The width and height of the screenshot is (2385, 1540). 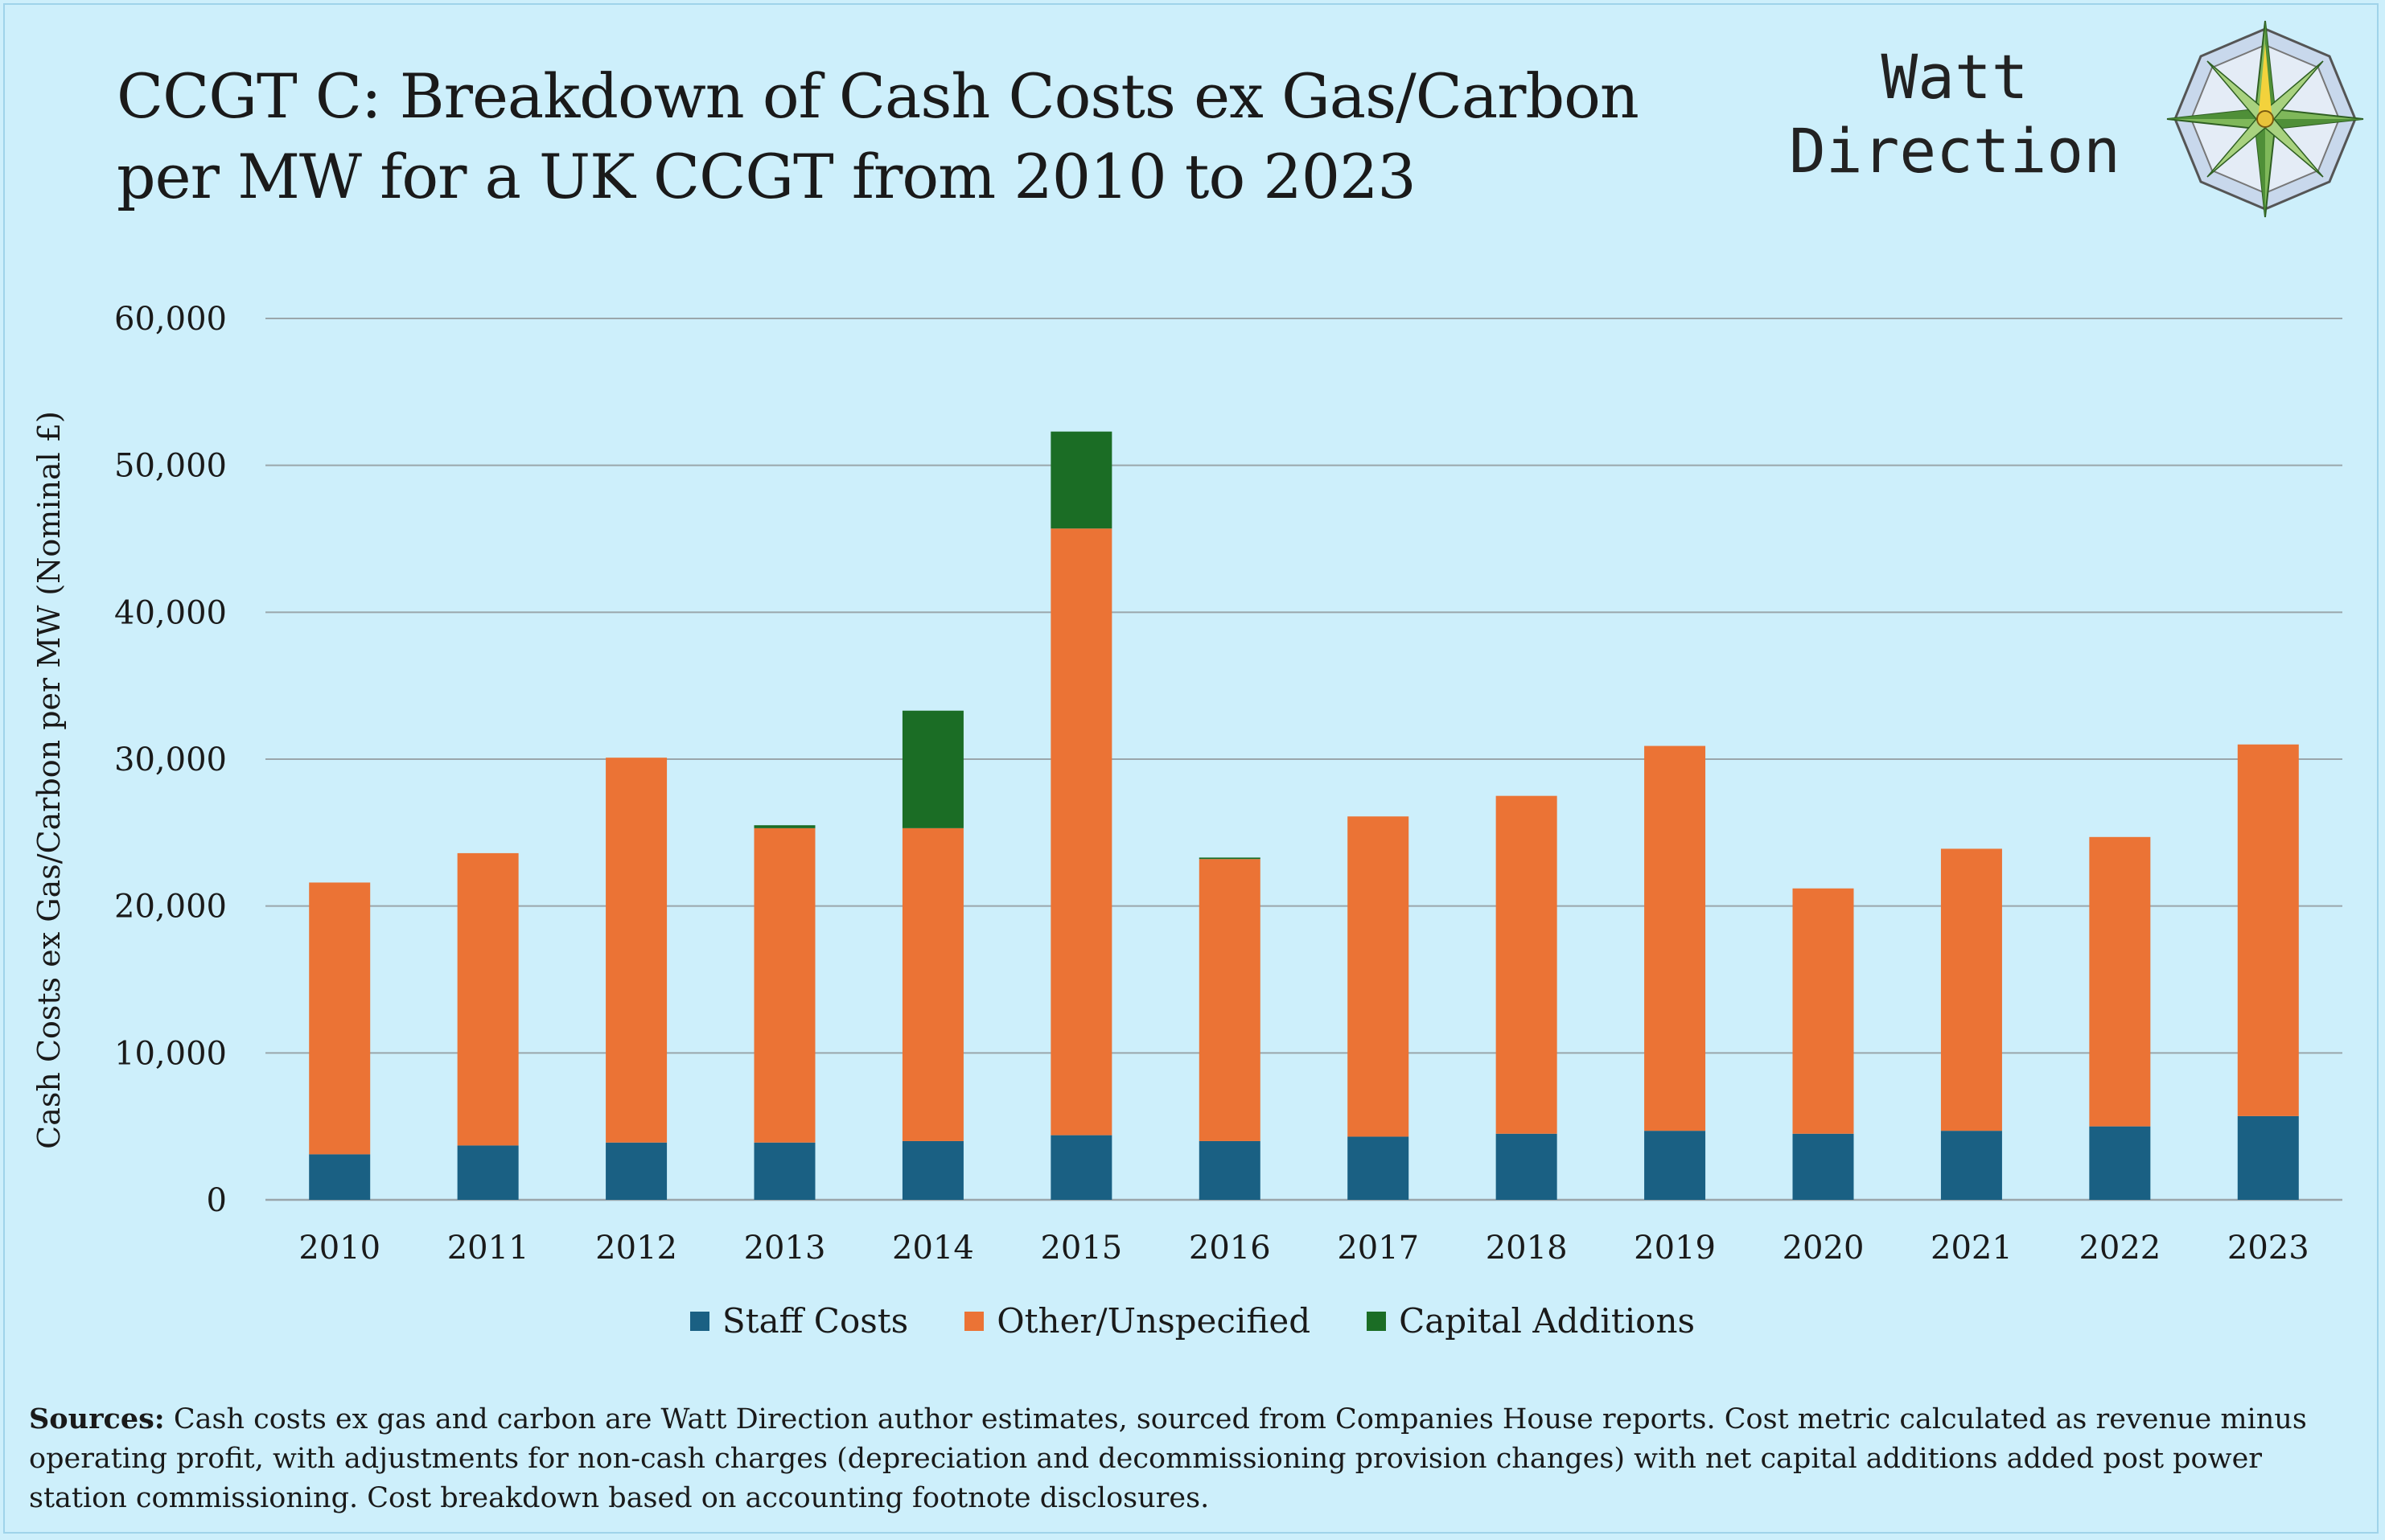 What do you see at coordinates (170, 466) in the screenshot?
I see `y-tick-label: 50,000` at bounding box center [170, 466].